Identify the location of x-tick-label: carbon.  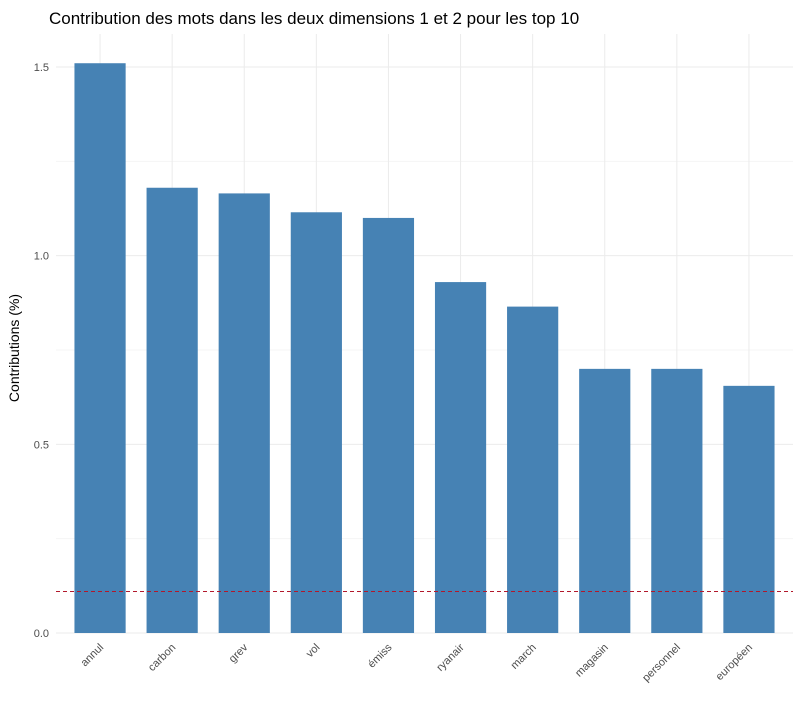
(162, 658).